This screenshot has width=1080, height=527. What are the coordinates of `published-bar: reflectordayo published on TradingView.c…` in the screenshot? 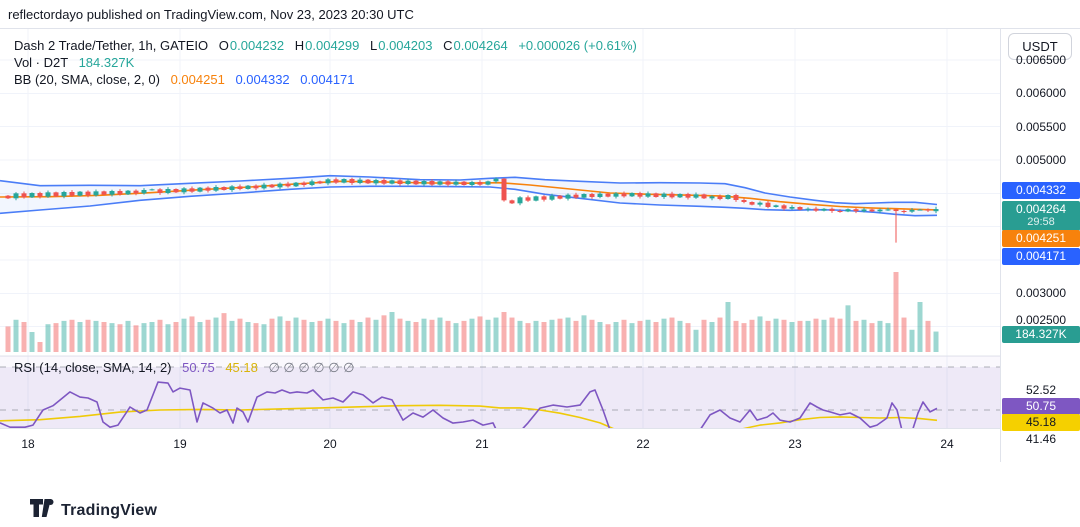 It's located at (540, 14).